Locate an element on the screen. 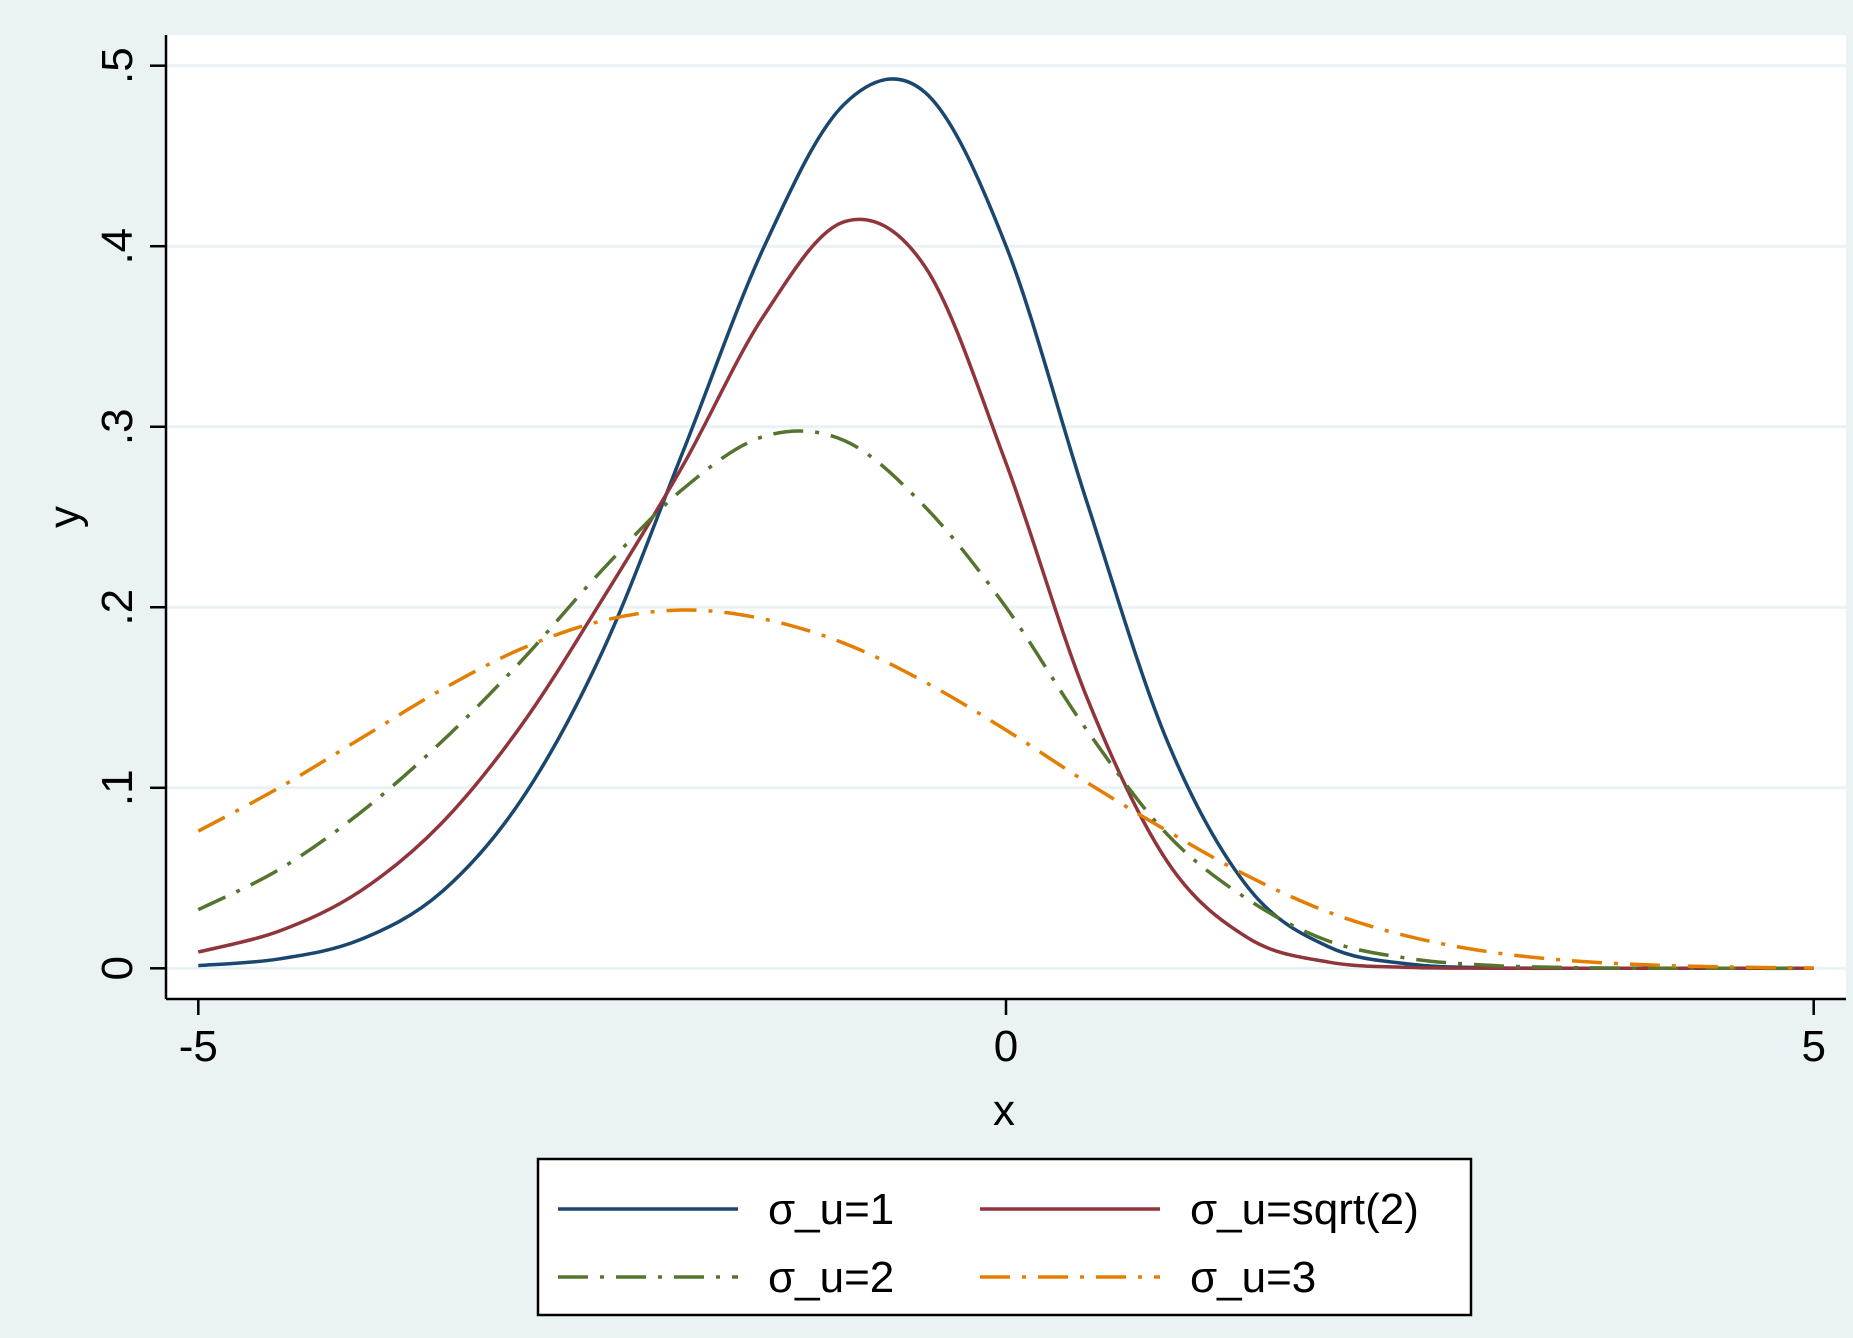 The width and height of the screenshot is (1853, 1338). legend-box is located at coordinates (1004, 1237).